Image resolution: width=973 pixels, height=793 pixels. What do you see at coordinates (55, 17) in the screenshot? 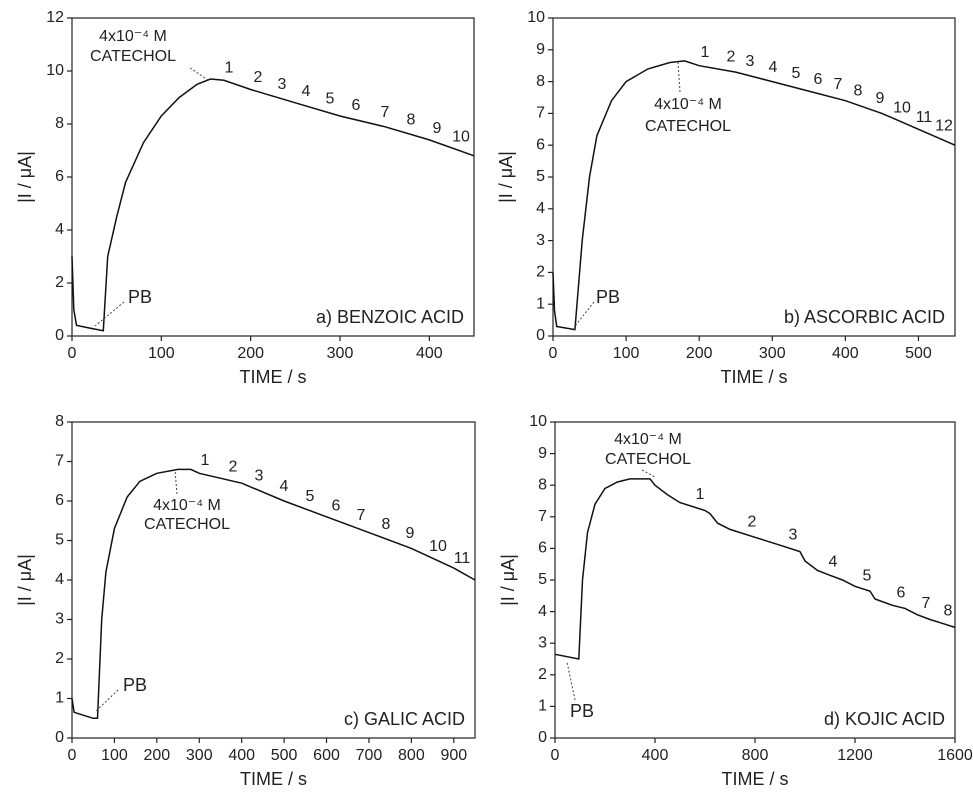
I see `y-tick-label: 12` at bounding box center [55, 17].